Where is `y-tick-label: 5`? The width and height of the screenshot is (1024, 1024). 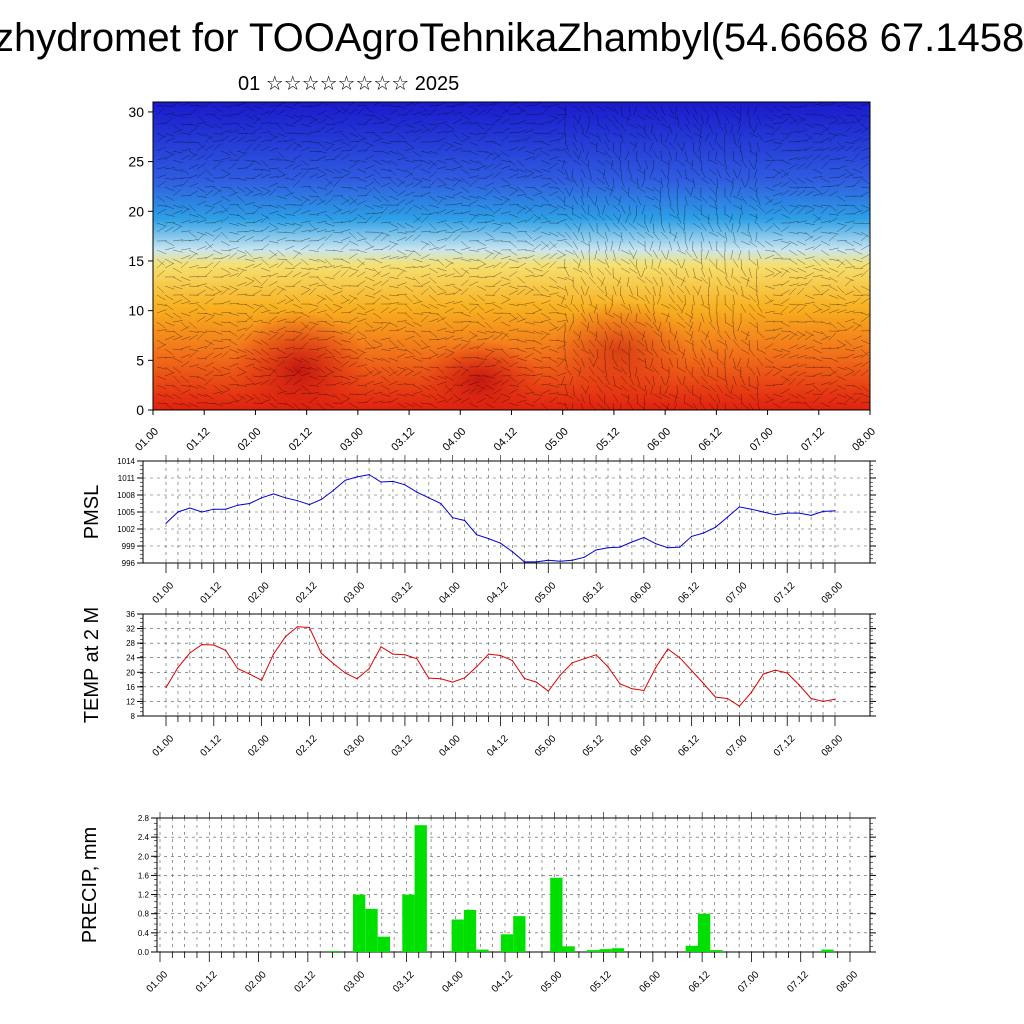
y-tick-label: 5 is located at coordinates (140, 360).